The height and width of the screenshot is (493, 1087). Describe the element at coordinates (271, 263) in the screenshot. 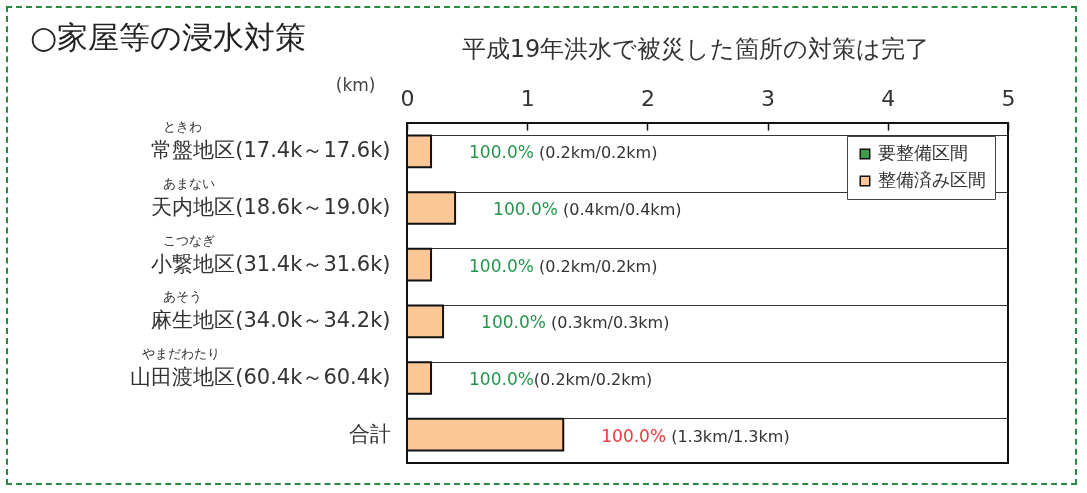

I see `y-tick-label: 小繋地区(31.4k～31.6k)` at that location.